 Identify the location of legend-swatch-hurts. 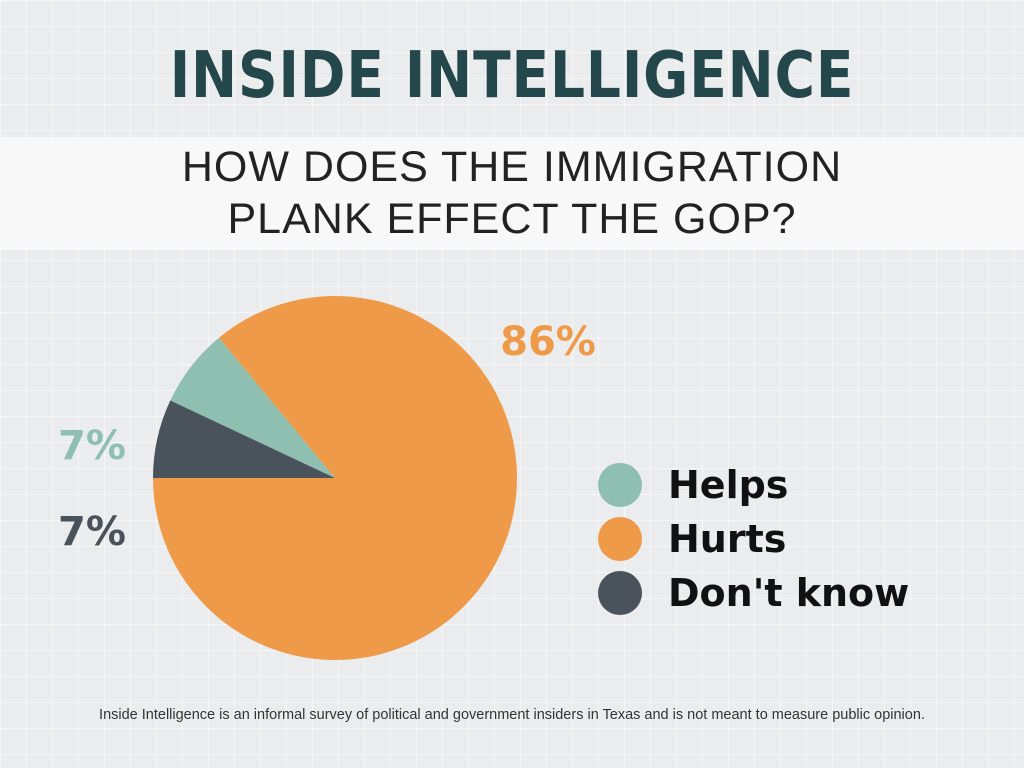
(620, 539).